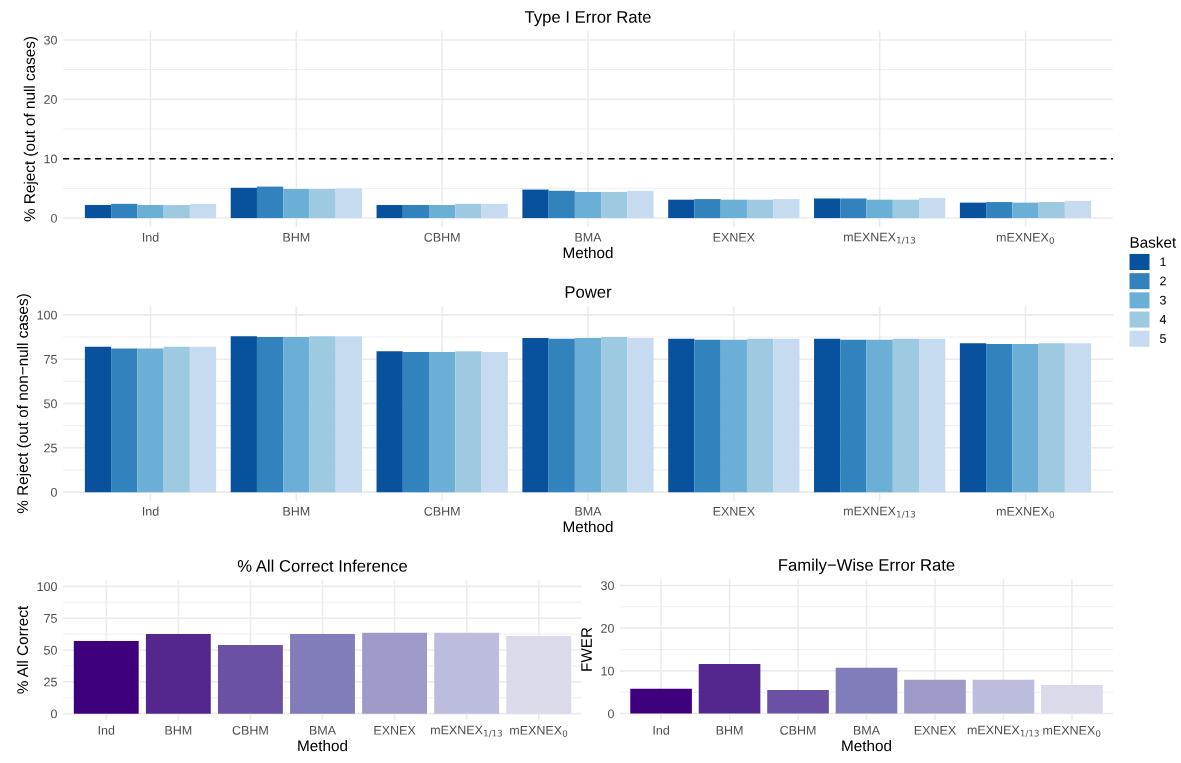  I want to click on y-axis-title: % Reject (out of non−null cases), so click(24, 404).